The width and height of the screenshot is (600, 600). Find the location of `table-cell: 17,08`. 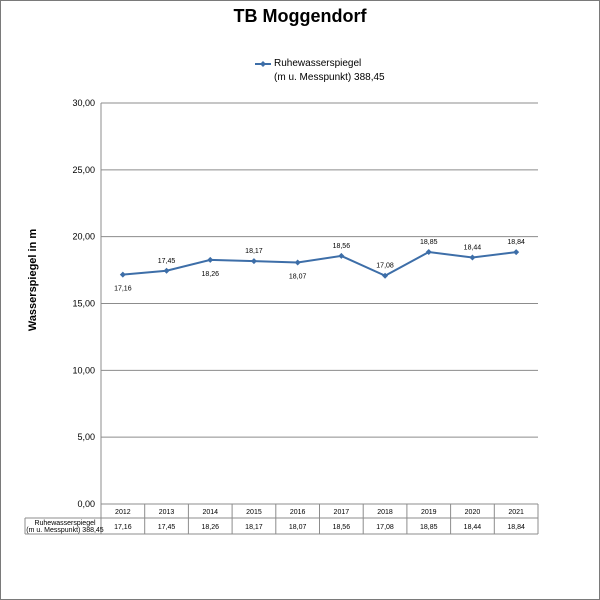

table-cell: 17,08 is located at coordinates (385, 527).